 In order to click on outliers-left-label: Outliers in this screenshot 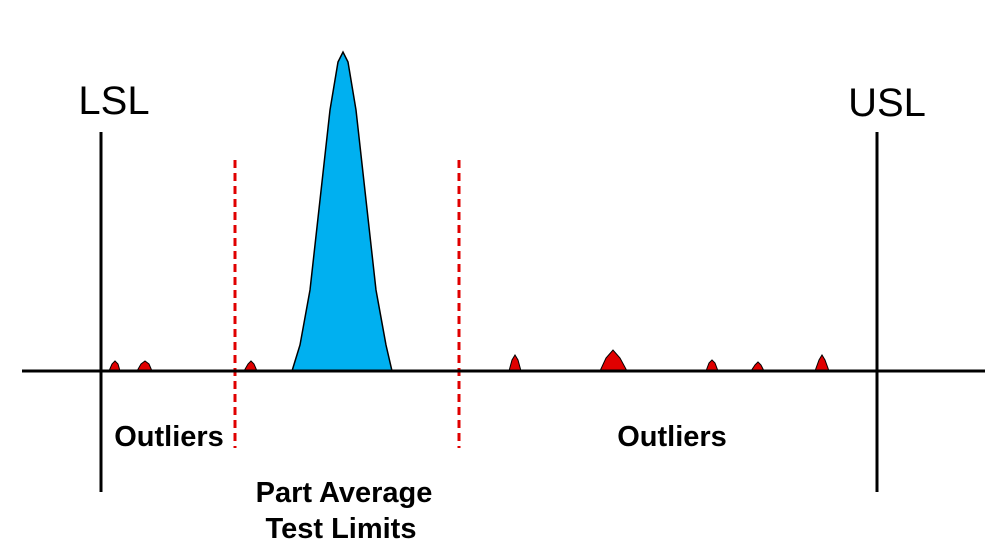, I will do `click(169, 437)`.